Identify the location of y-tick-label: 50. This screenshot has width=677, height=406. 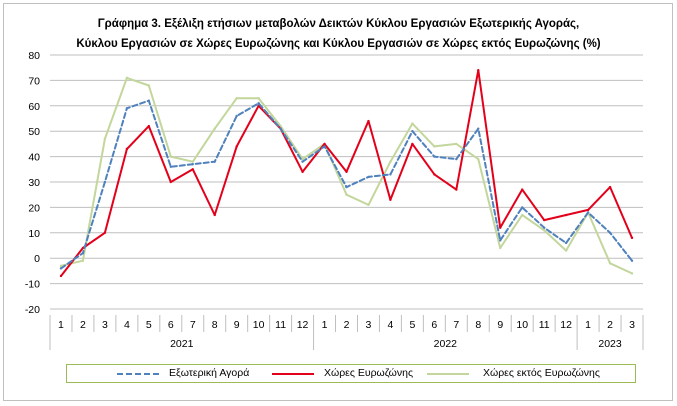
(34, 132).